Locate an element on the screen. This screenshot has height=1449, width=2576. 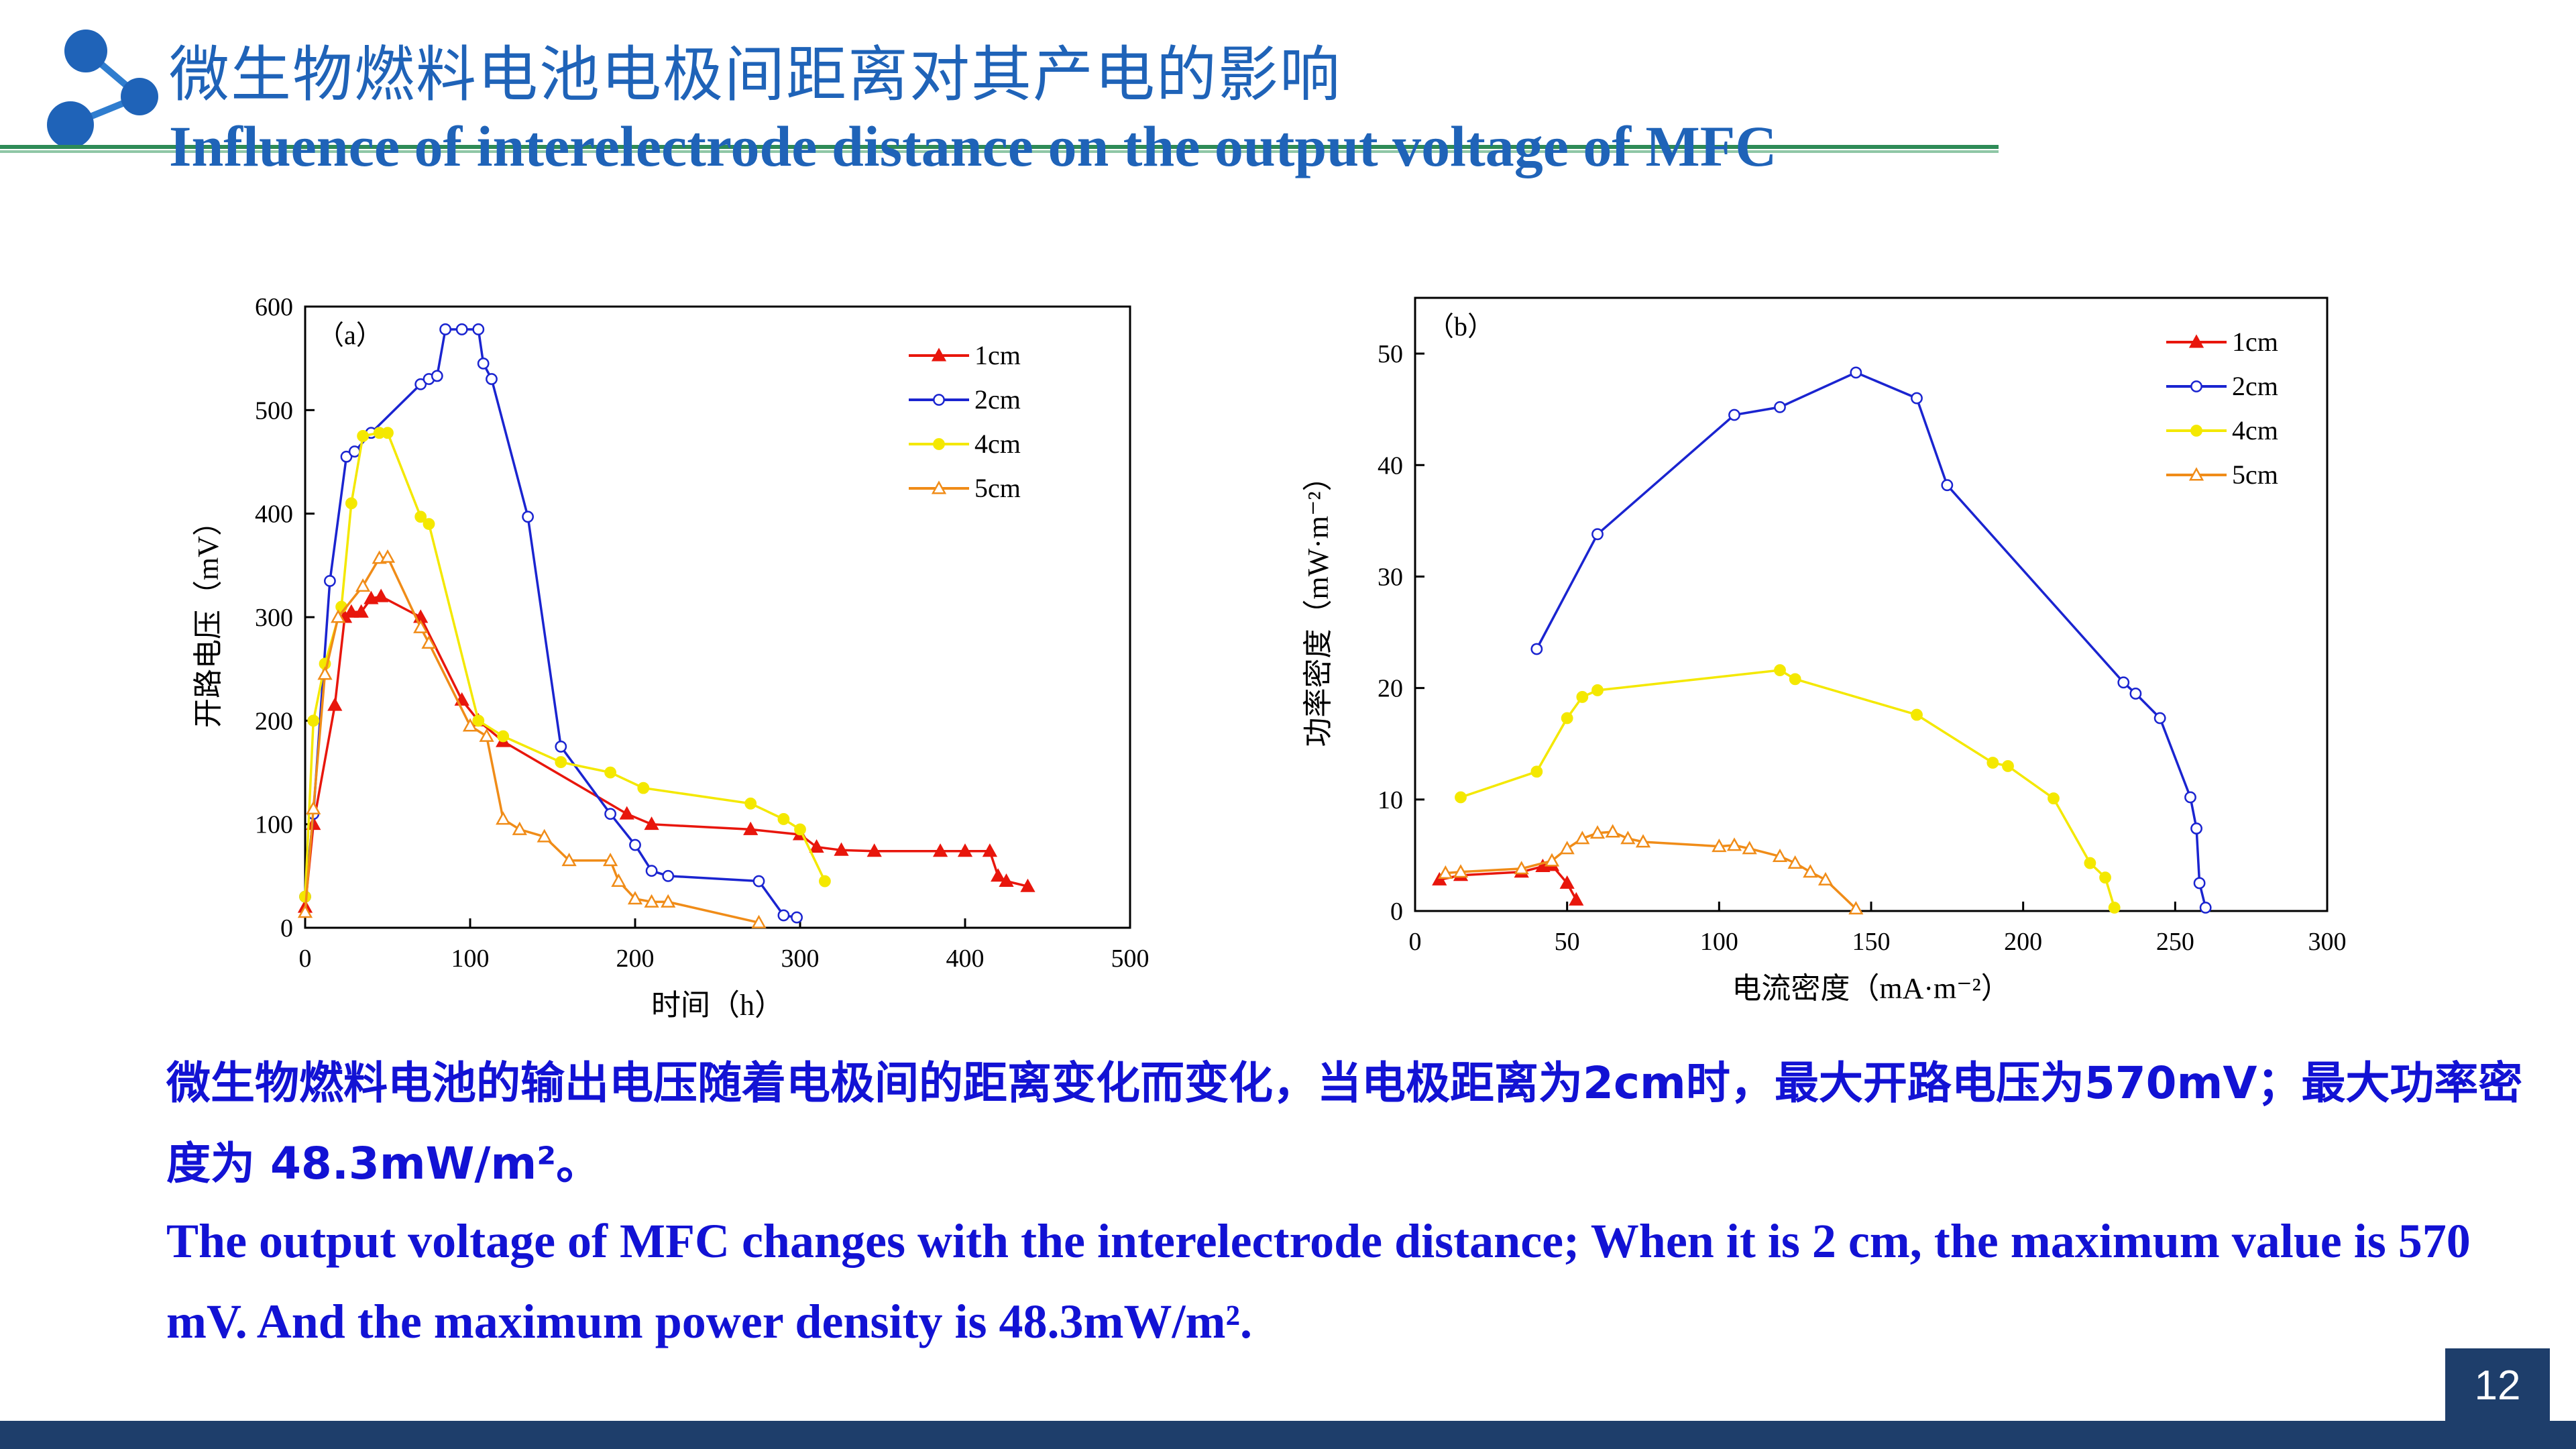
chart-b-y-tick-label: 40 is located at coordinates (1390, 465).